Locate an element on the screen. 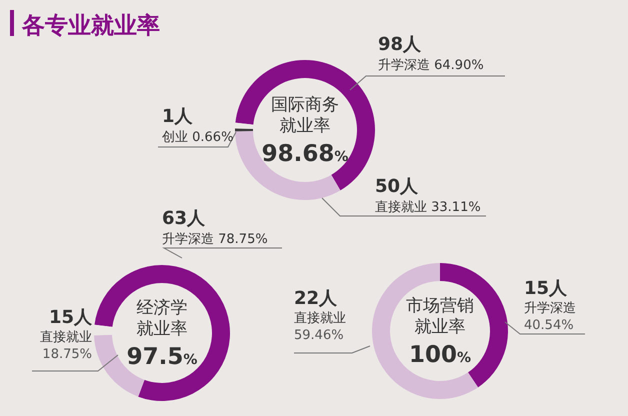  text: 各专业就业率 is located at coordinates (90, 25).